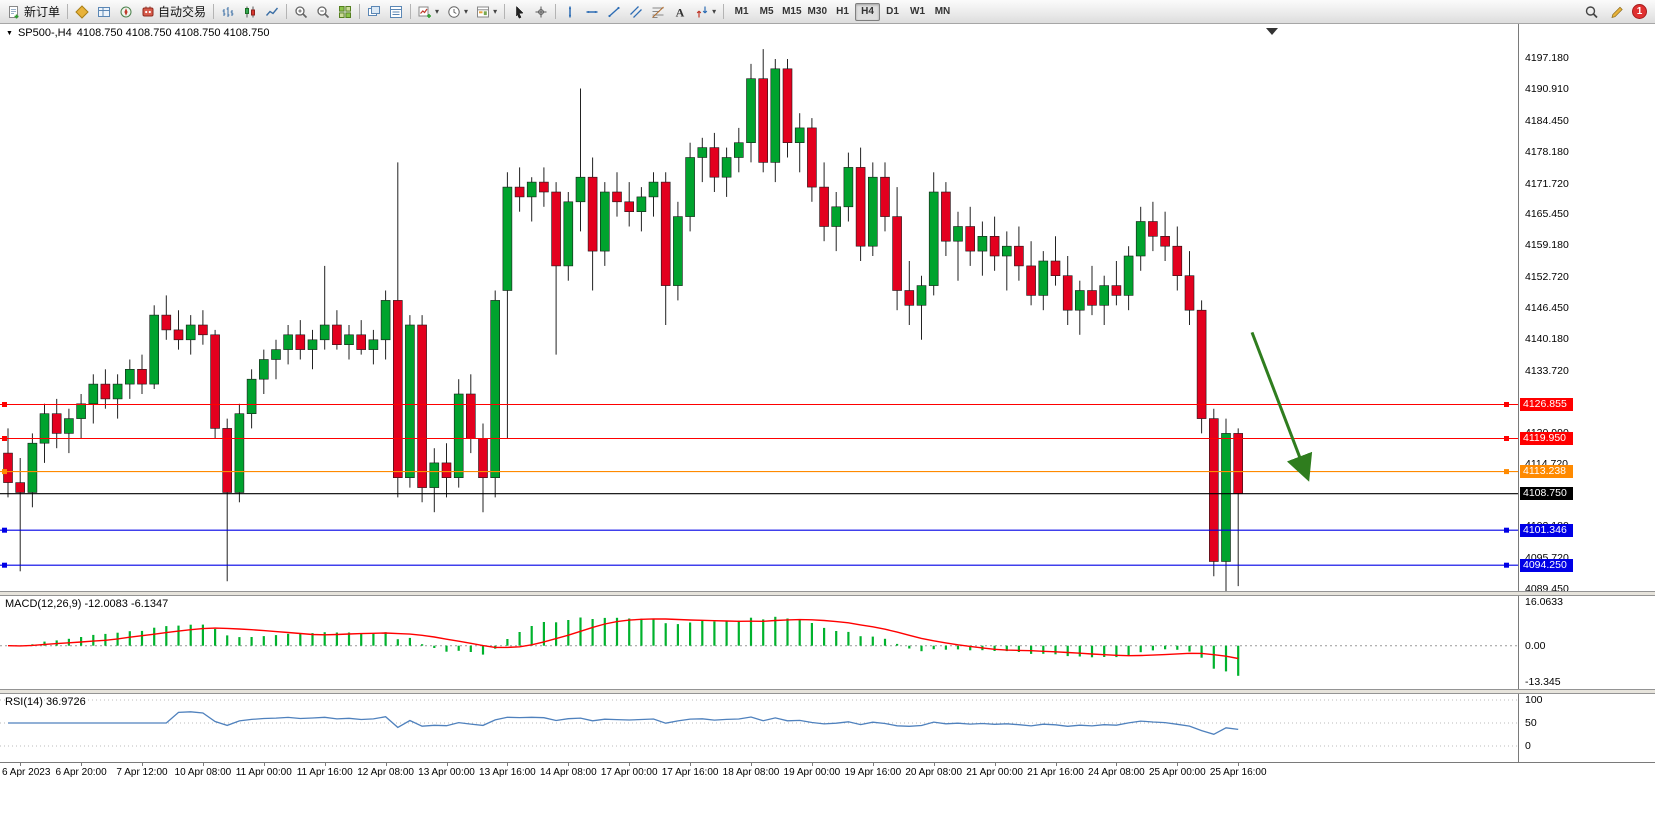 The height and width of the screenshot is (828, 1655). I want to click on timeframe-m1: M1, so click(741, 11).